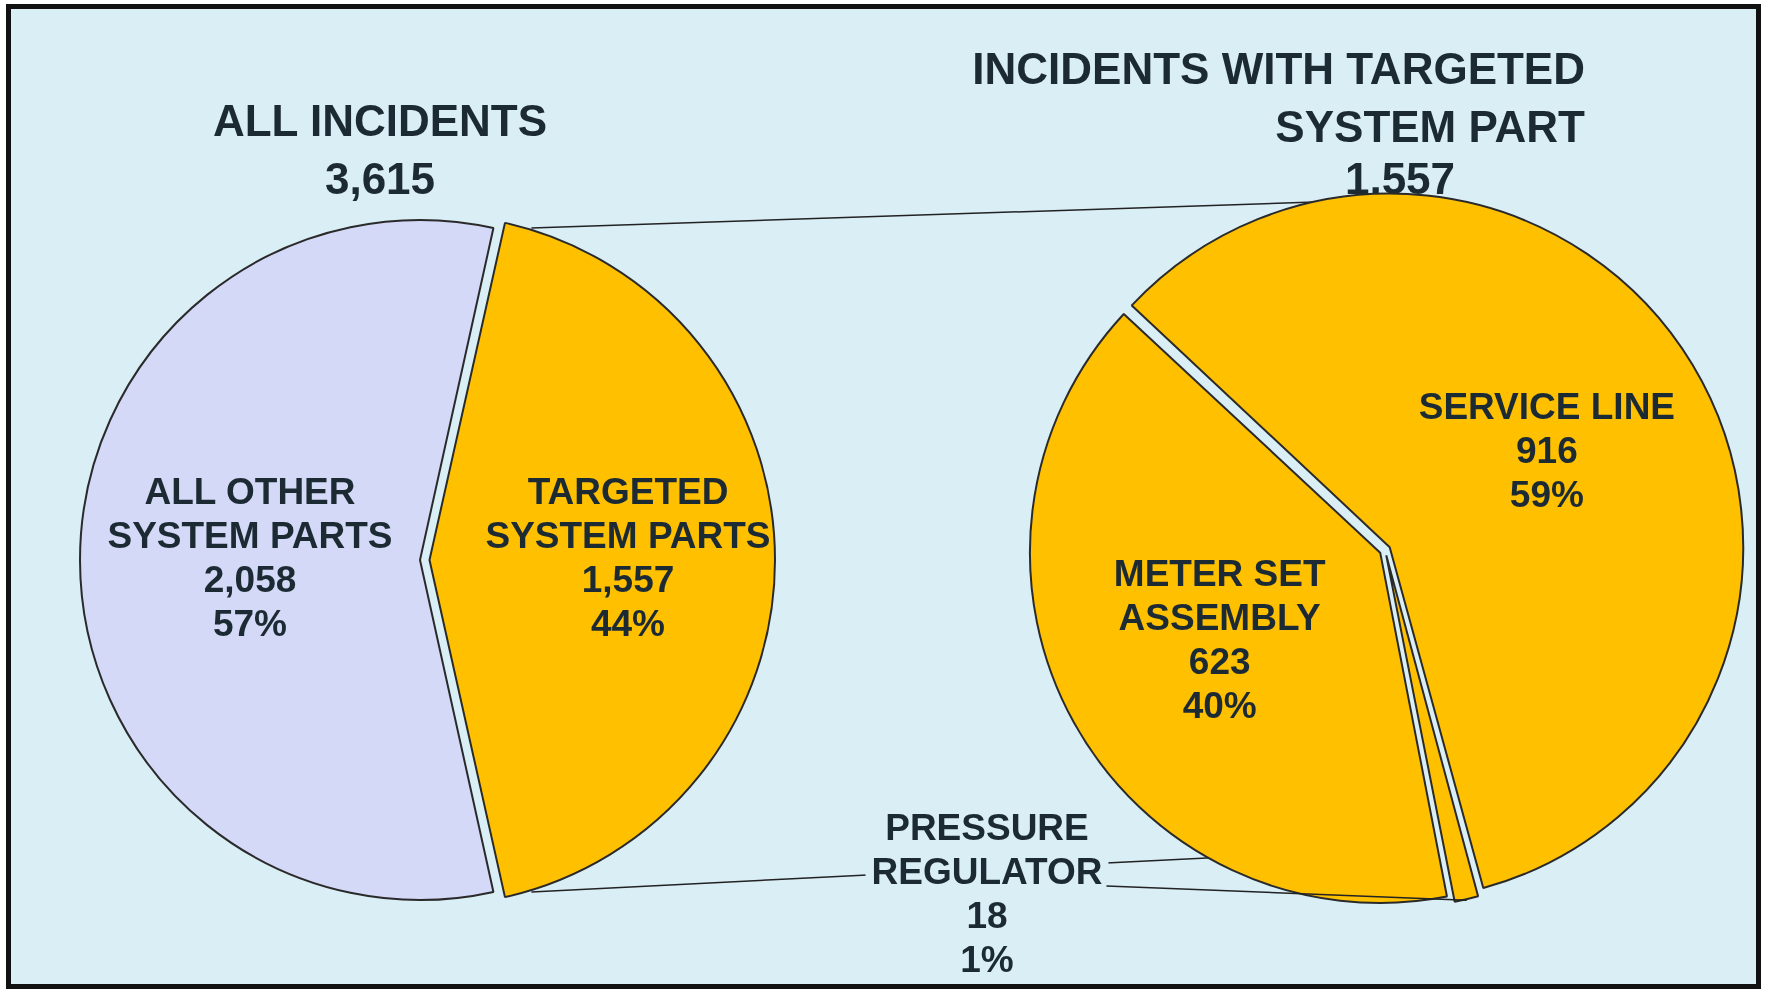 The height and width of the screenshot is (995, 1773). Describe the element at coordinates (250, 514) in the screenshot. I see `slice-label: ALL OTHER SYSTEM PARTS` at that location.